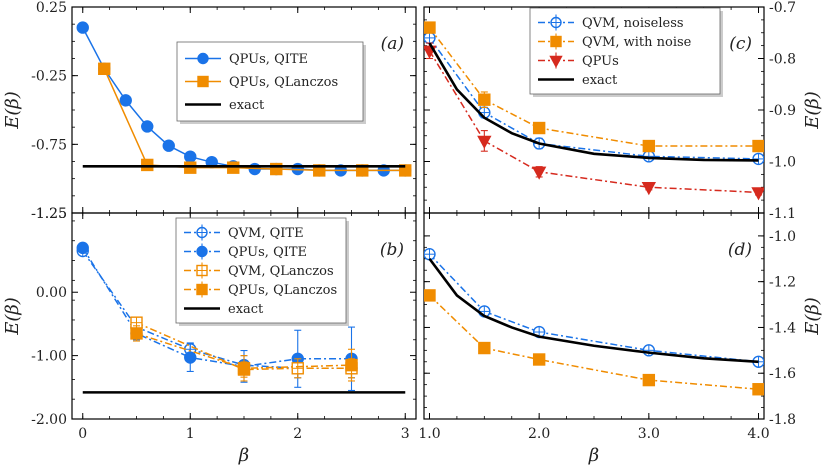  Describe the element at coordinates (539, 434) in the screenshot. I see `x-tick-label: 2.0` at that location.